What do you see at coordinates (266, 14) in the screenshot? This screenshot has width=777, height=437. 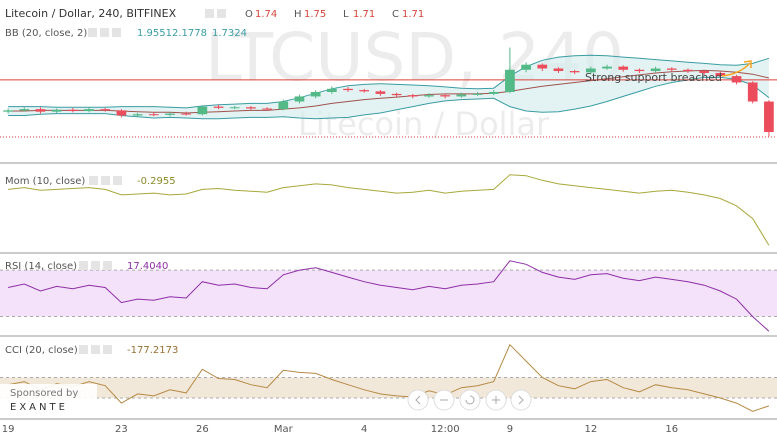 I see `ohlc-value: 1.74` at bounding box center [266, 14].